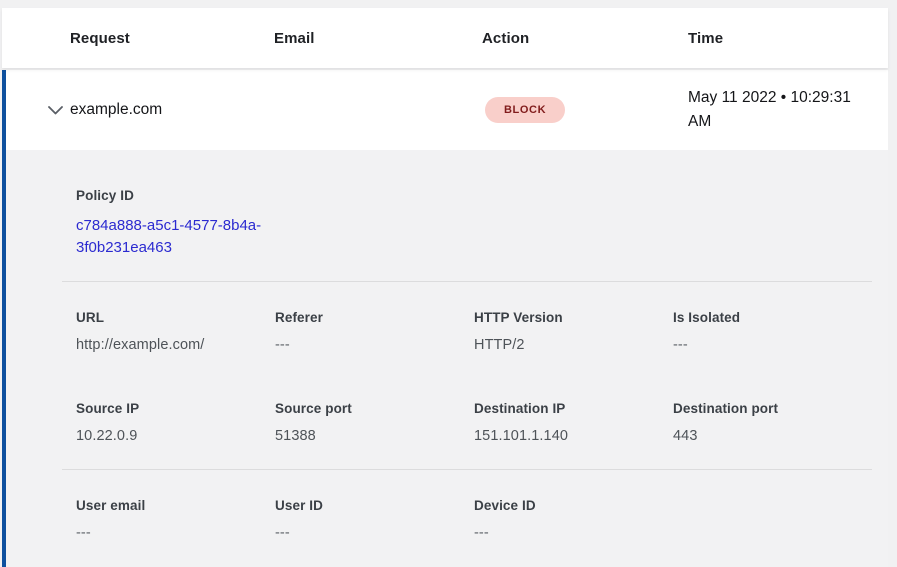 Image resolution: width=897 pixels, height=567 pixels. Describe the element at coordinates (294, 38) in the screenshot. I see `column-header-email: Email` at that location.